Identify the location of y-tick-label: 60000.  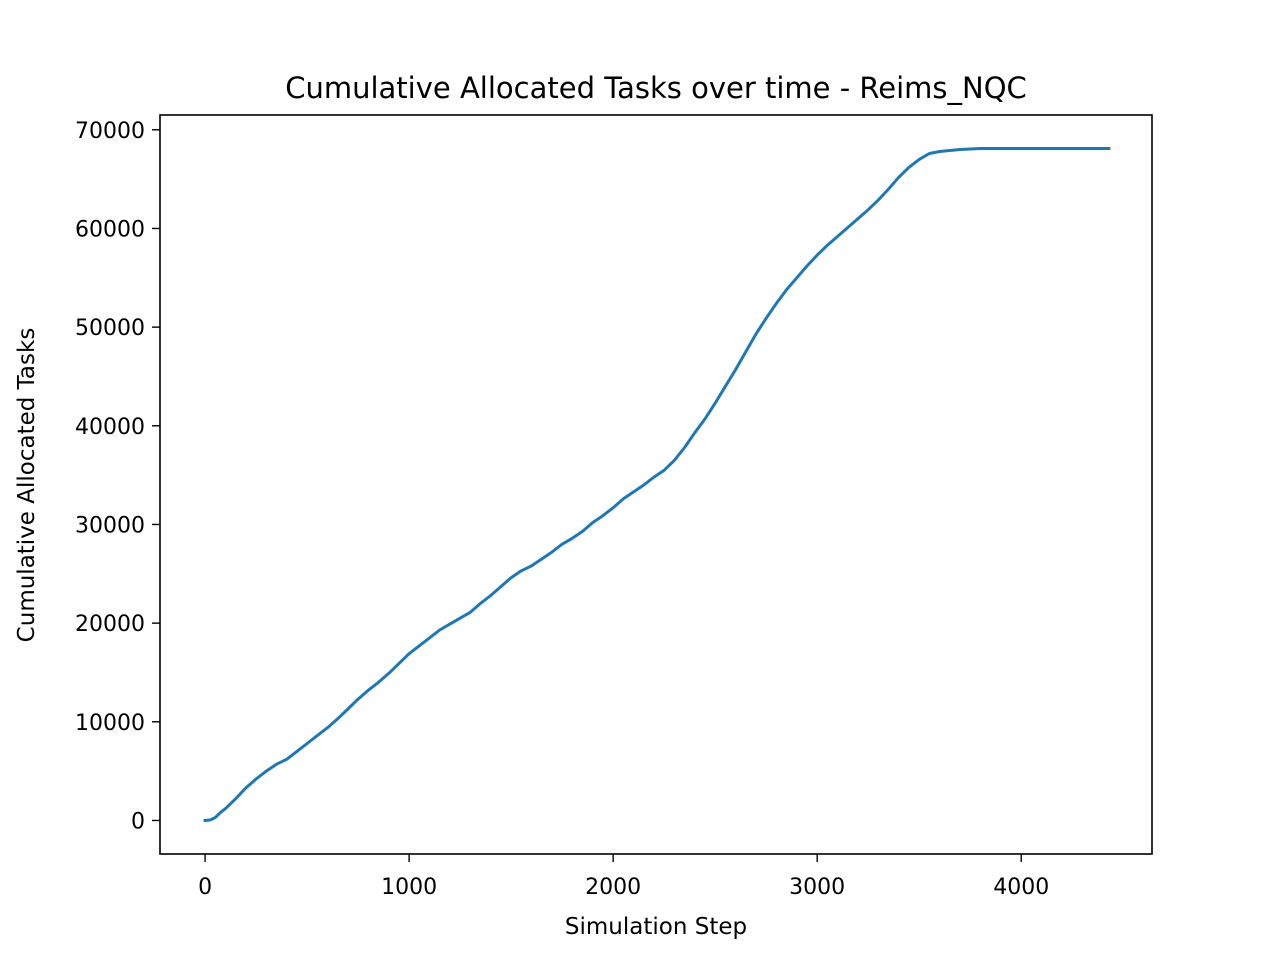
(110, 229).